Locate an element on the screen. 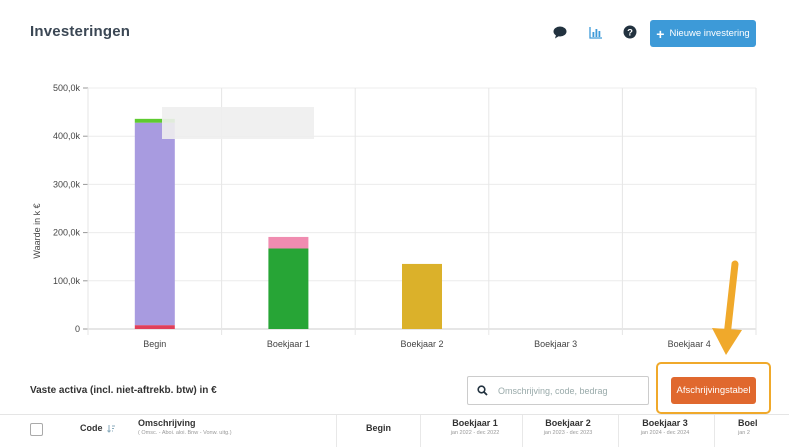  y-tick-label: 500,0k is located at coordinates (67, 88).